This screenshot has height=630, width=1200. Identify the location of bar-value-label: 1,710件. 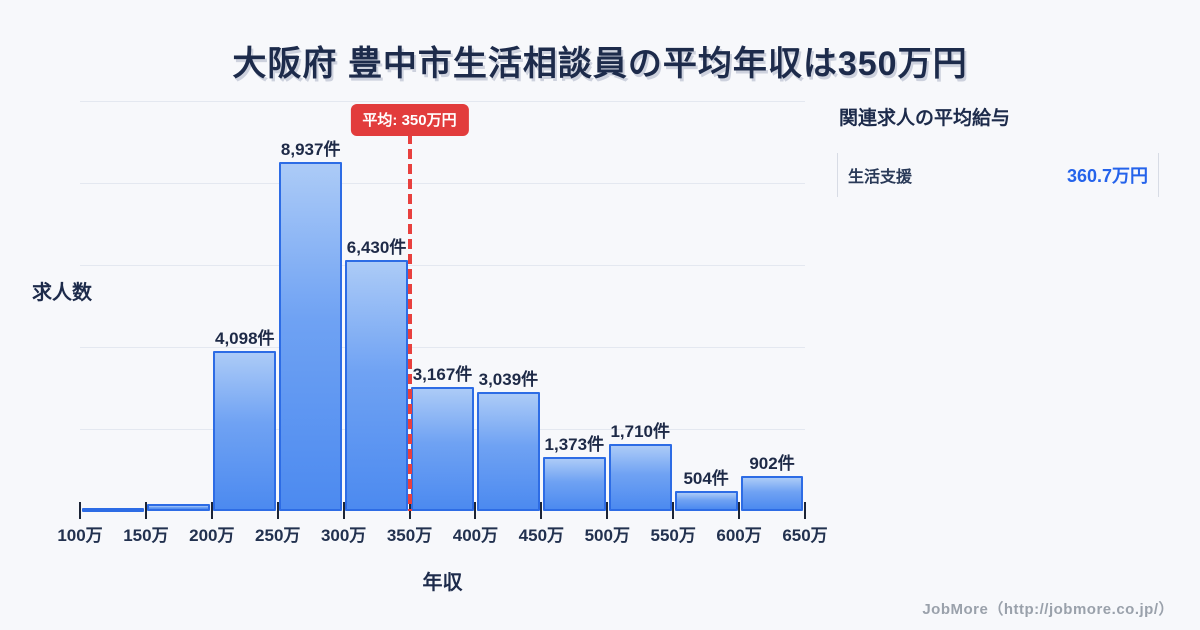
(640, 431).